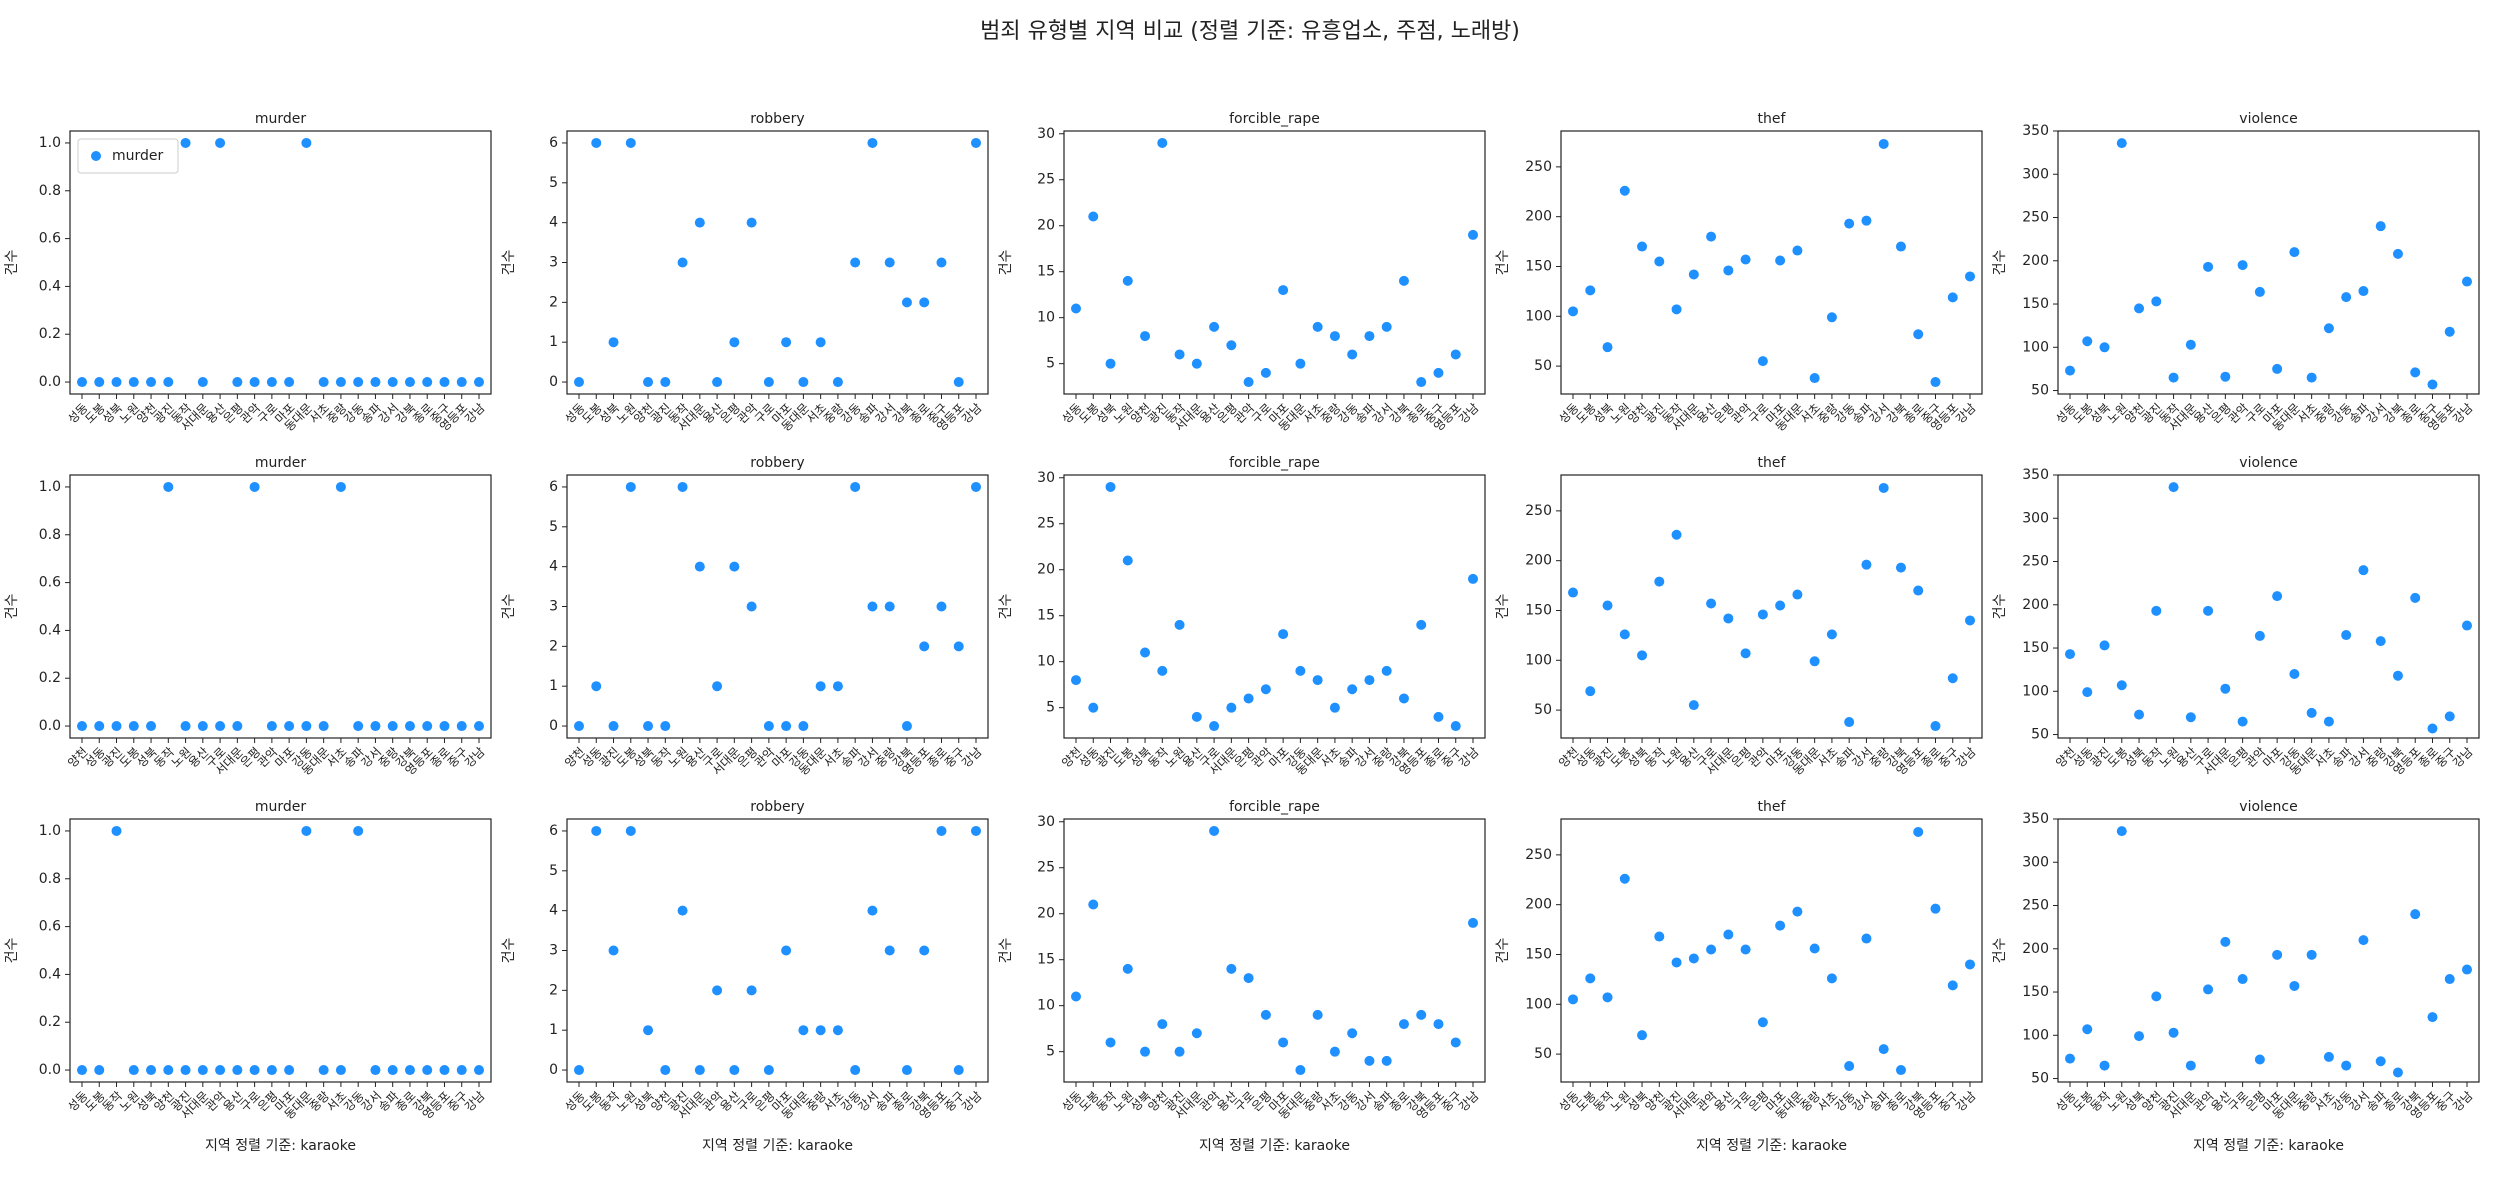  What do you see at coordinates (777, 463) in the screenshot?
I see `subplot-title: robbery` at bounding box center [777, 463].